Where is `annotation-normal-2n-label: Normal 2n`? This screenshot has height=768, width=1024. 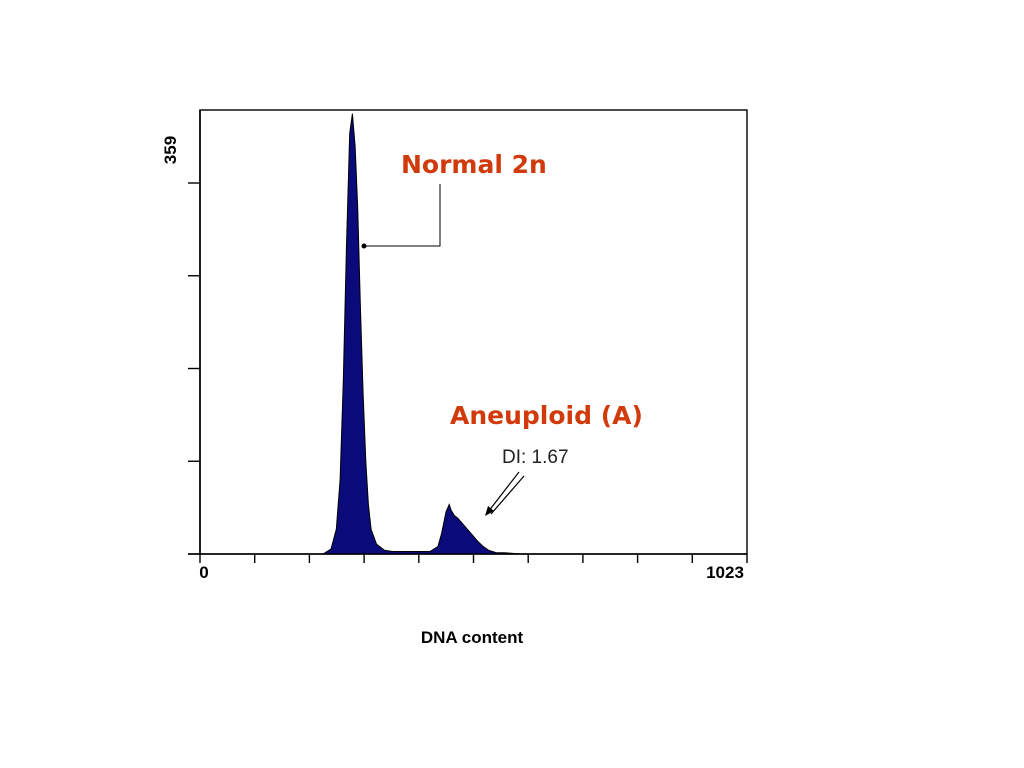
annotation-normal-2n-label: Normal 2n is located at coordinates (474, 164).